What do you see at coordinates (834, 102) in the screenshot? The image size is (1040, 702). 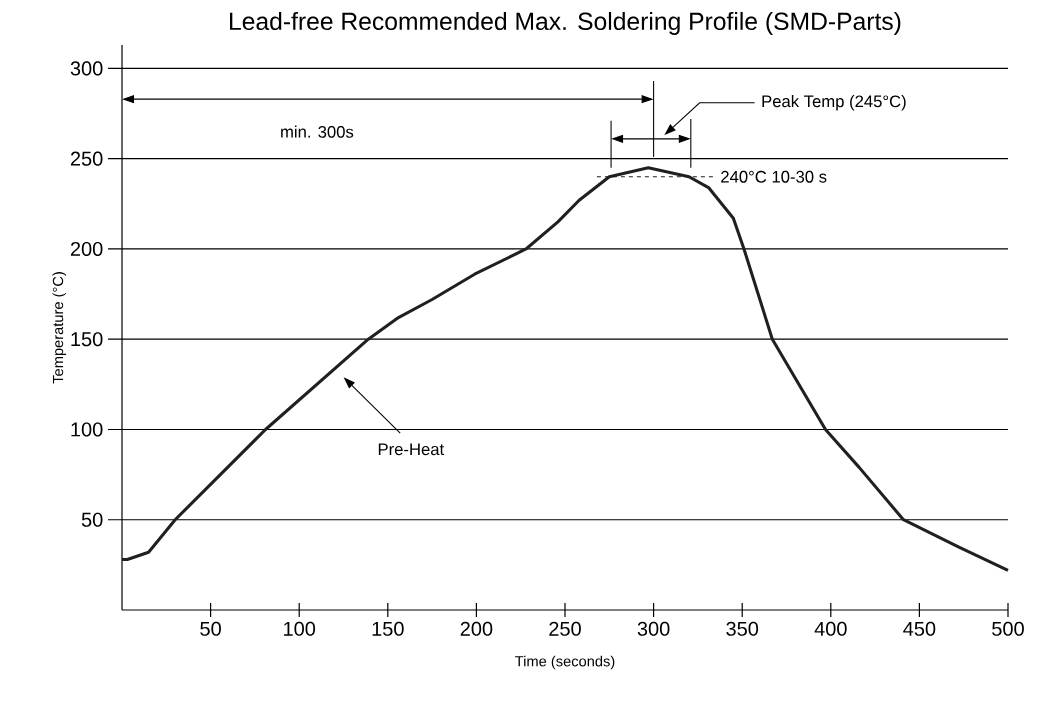 I see `annotation: Peak Temp (245°C)` at bounding box center [834, 102].